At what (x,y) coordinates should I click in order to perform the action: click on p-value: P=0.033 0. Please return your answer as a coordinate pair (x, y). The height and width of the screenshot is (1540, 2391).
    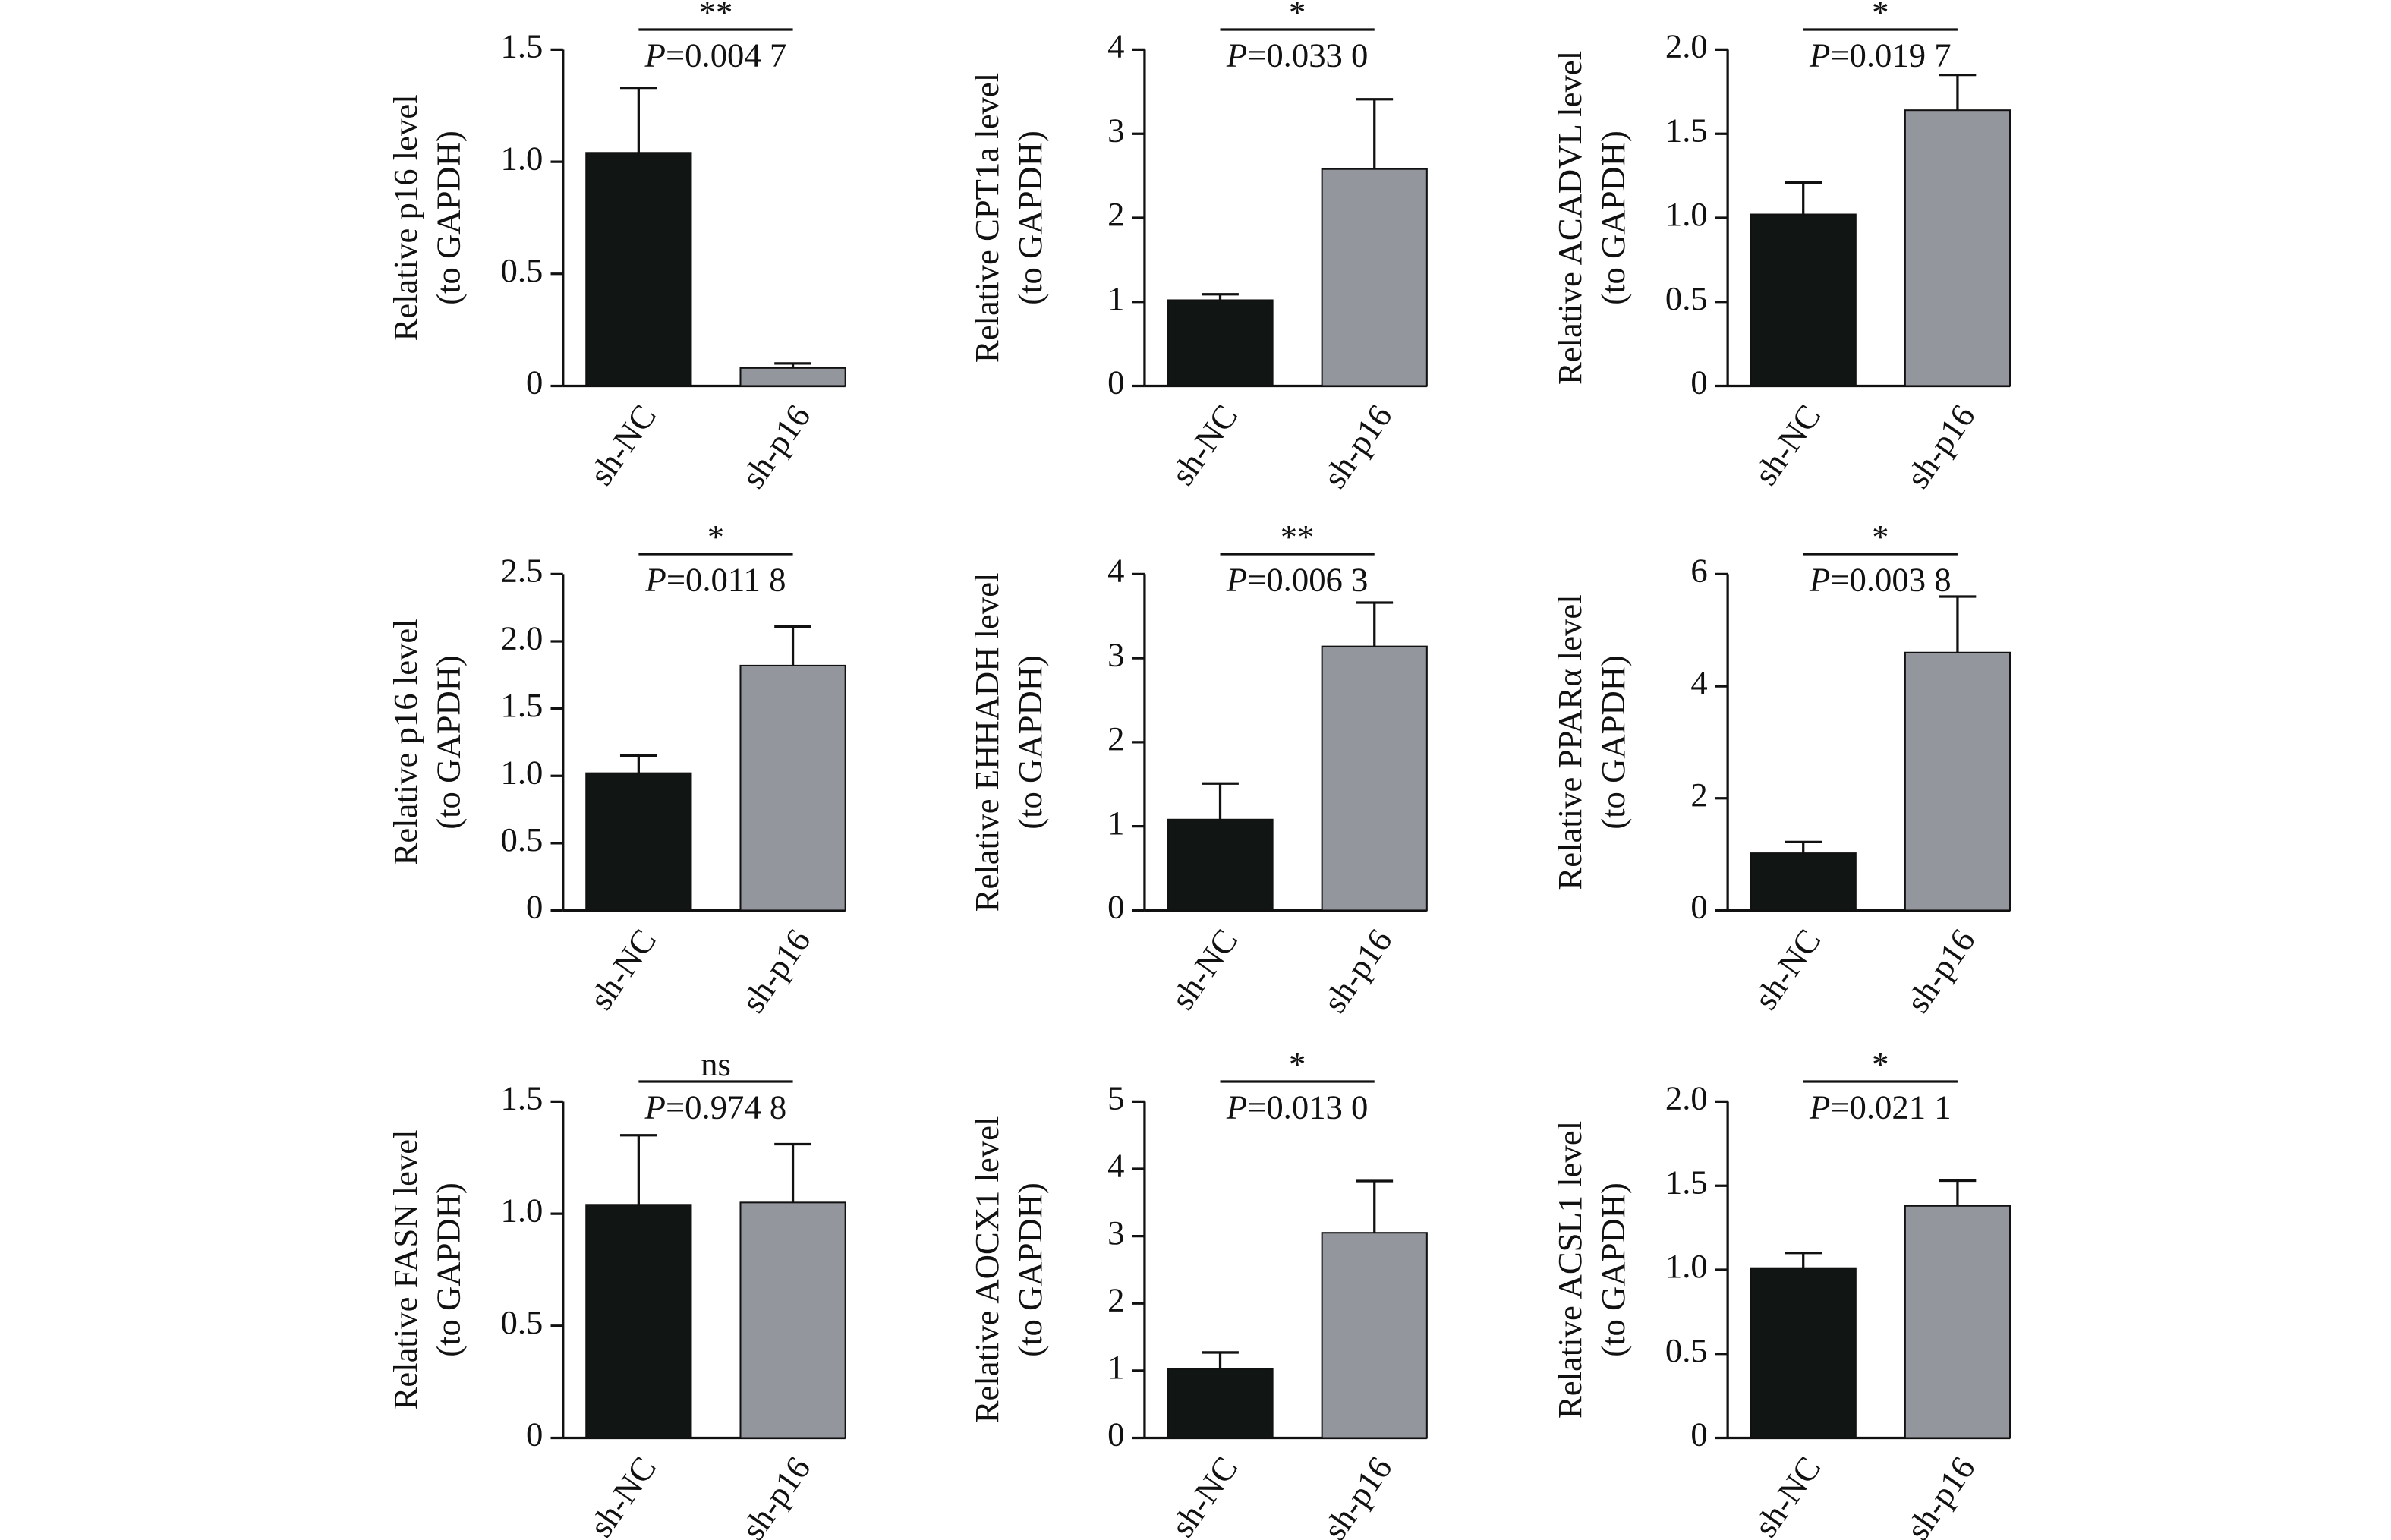
    Looking at the image, I should click on (1297, 55).